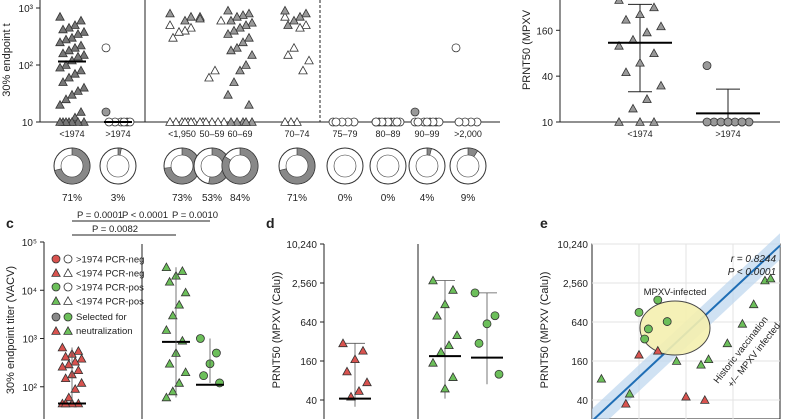 The image size is (800, 419). Describe the element at coordinates (211, 134) in the screenshot. I see `x-tick-label: 50–59` at that location.